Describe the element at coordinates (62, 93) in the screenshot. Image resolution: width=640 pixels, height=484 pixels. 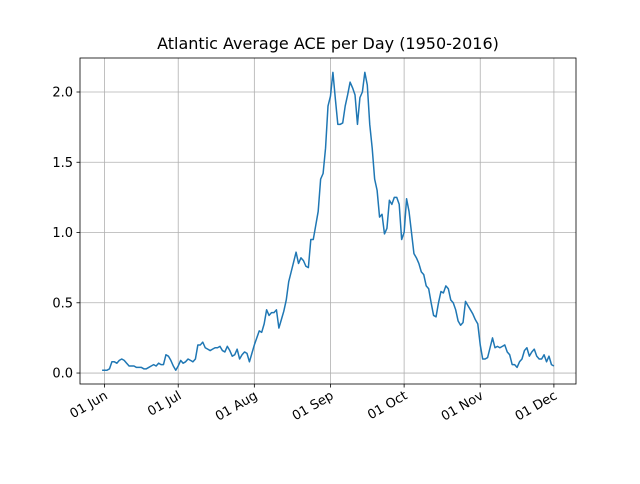
I see `y-tick-label: 2.0` at that location.